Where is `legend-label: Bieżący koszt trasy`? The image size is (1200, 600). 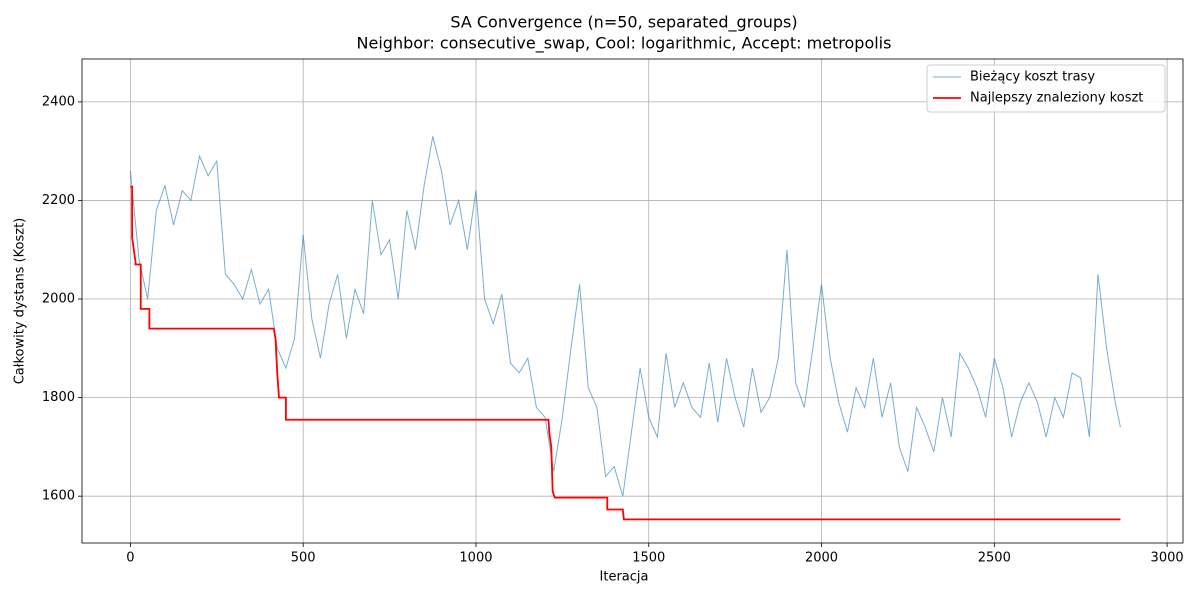 legend-label: Bieżący koszt trasy is located at coordinates (1032, 77).